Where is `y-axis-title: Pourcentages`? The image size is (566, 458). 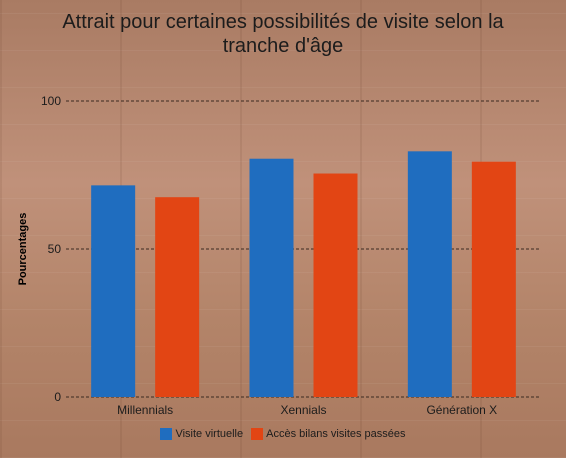
y-axis-title: Pourcentages is located at coordinates (23, 249).